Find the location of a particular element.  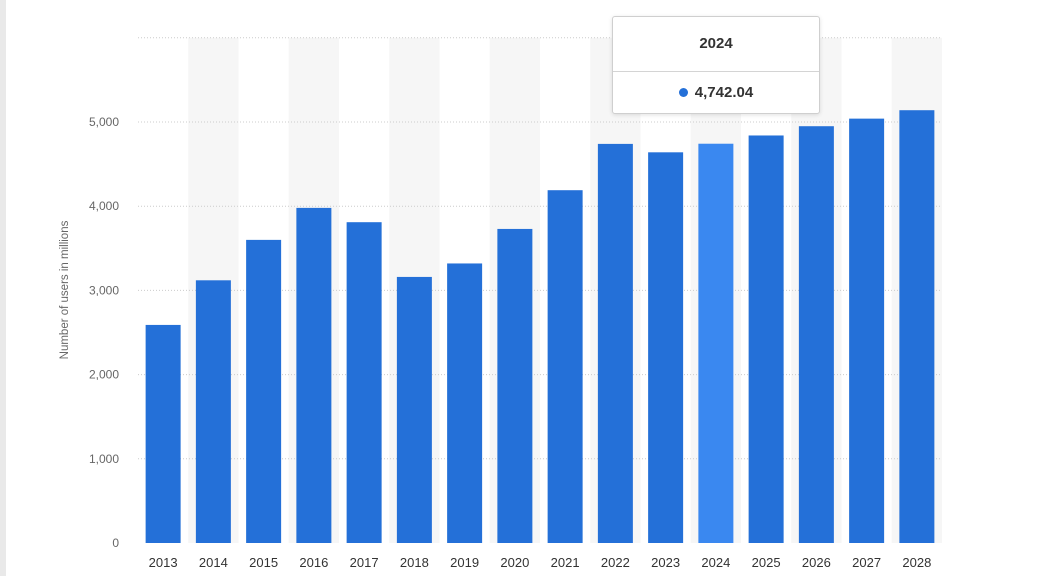

y-axis-ticks: 0 1,000 2,000 3,000 4,000 5,000 is located at coordinates (104, 332).